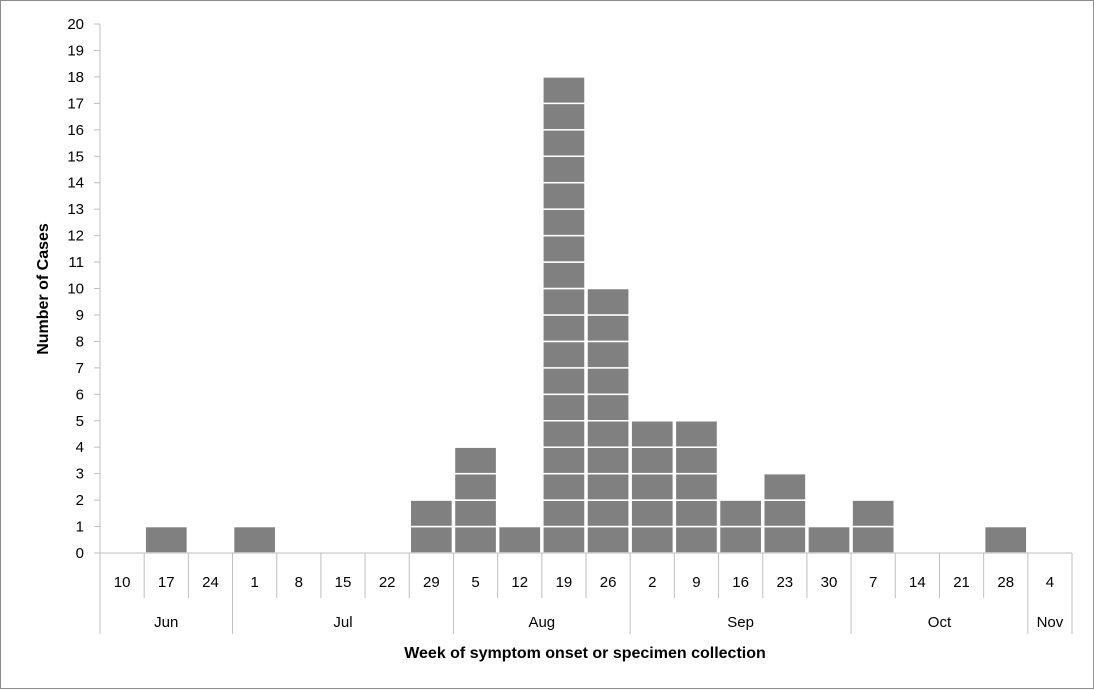 This screenshot has height=690, width=1094. Describe the element at coordinates (564, 582) in the screenshot. I see `x-tick-label: 19` at that location.